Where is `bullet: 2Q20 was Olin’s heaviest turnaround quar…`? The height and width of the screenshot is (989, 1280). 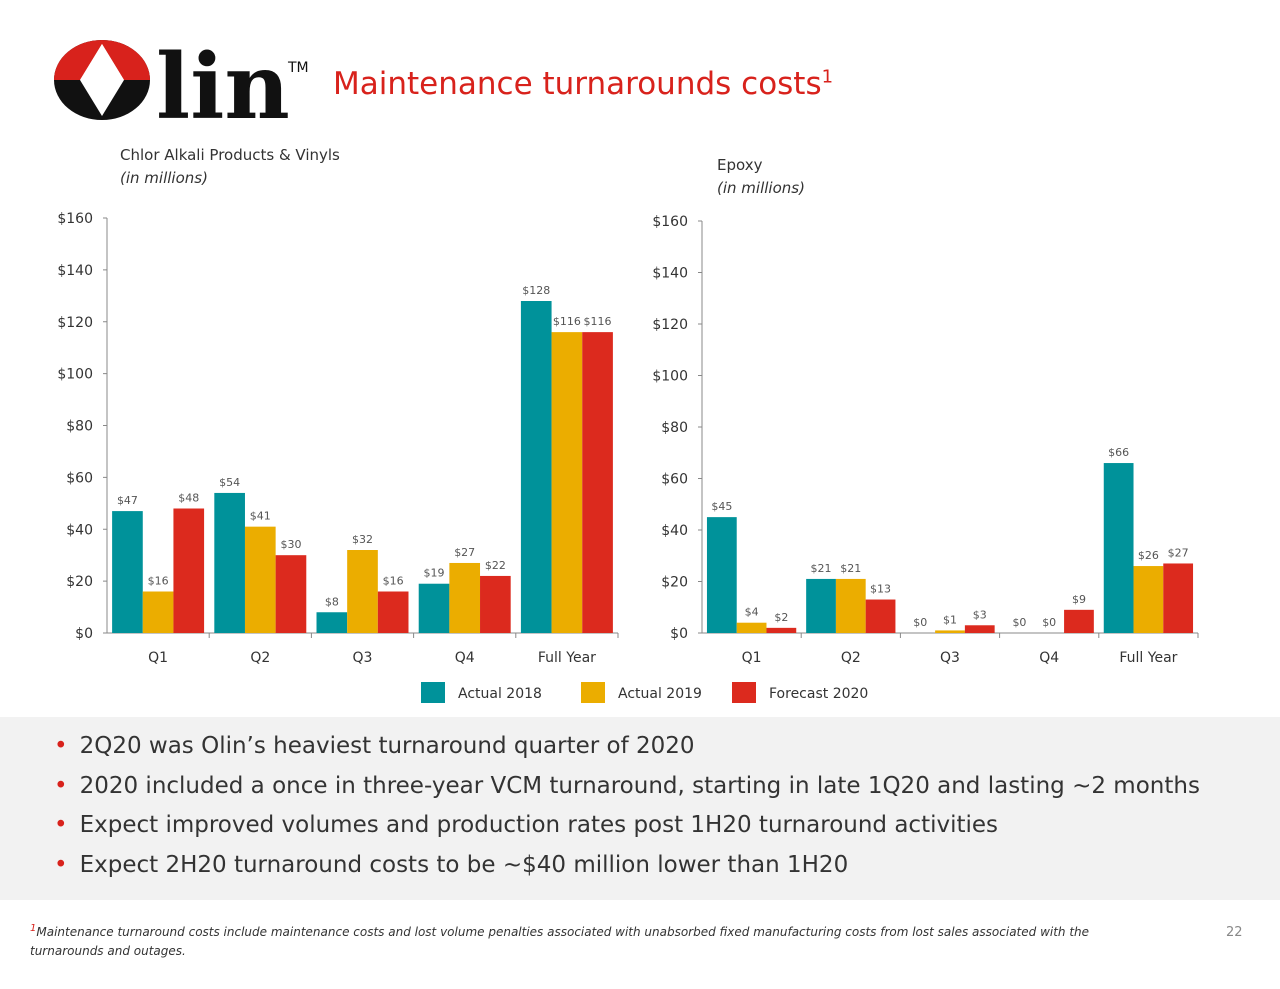
bullet: 2Q20 was Olin’s heaviest turnaround quar… is located at coordinates (667, 753).